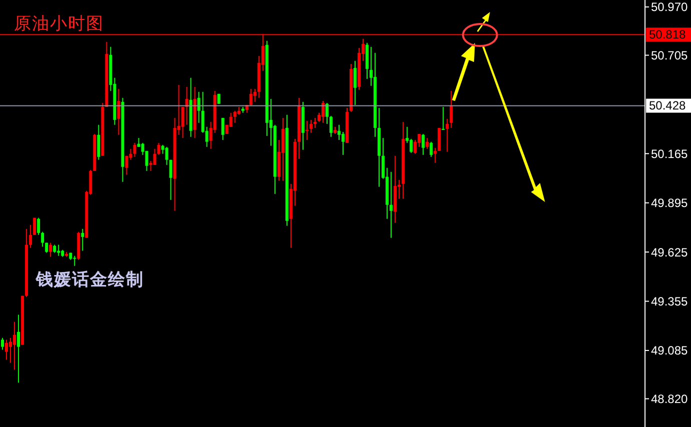 The image size is (691, 427). I want to click on text: 原油小时图, so click(59, 24).